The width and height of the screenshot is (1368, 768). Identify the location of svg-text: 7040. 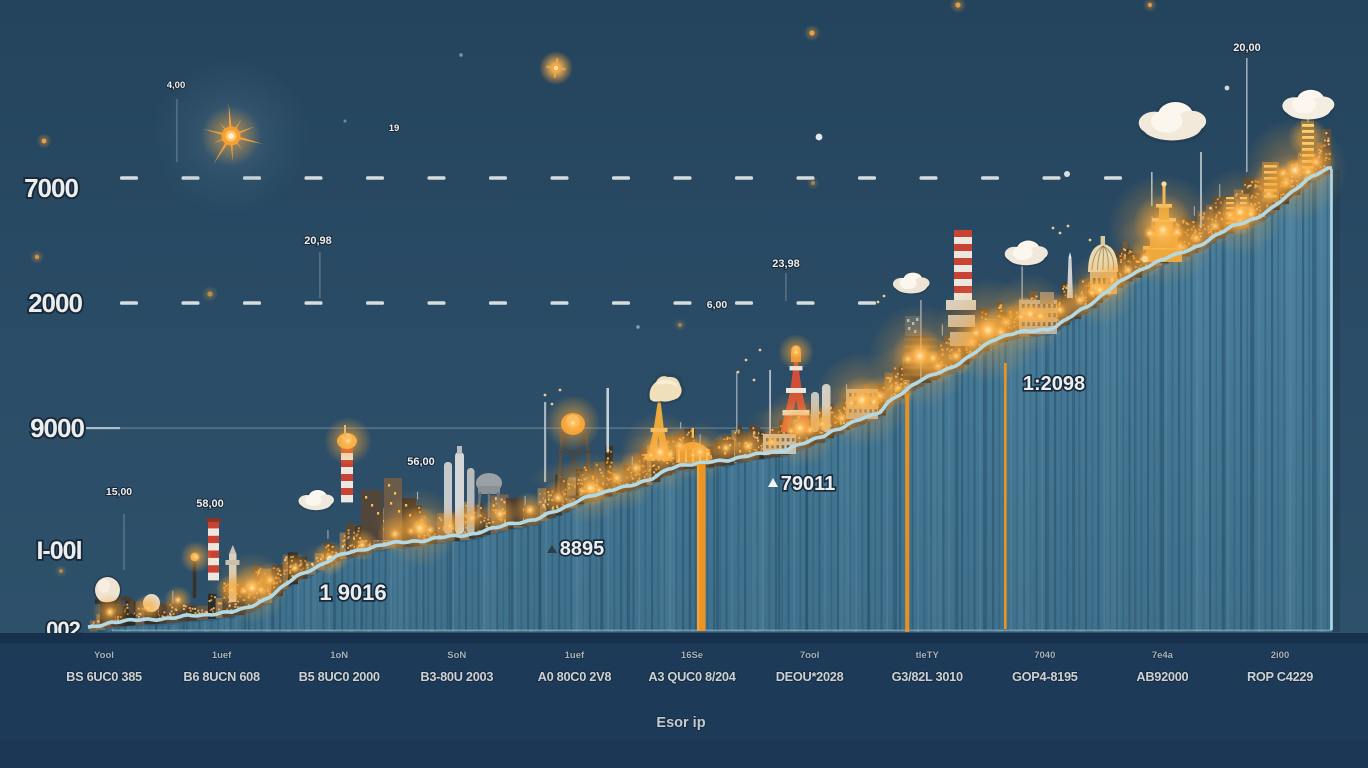
(1044, 655).